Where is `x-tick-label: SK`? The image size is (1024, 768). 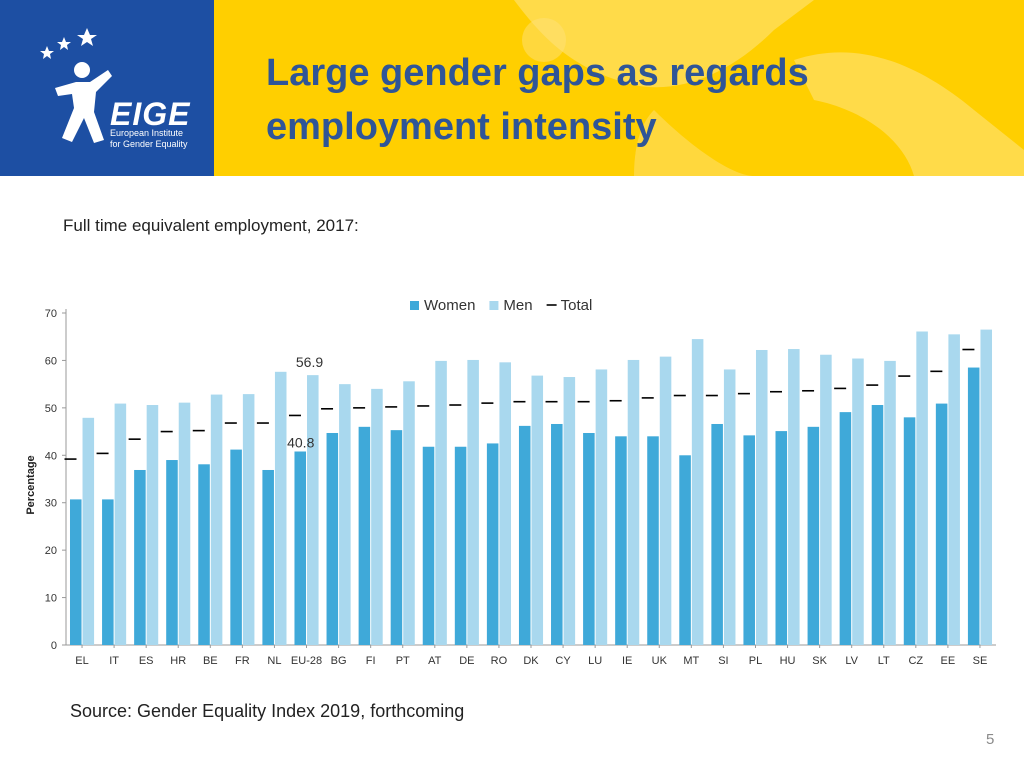
x-tick-label: SK is located at coordinates (819, 661).